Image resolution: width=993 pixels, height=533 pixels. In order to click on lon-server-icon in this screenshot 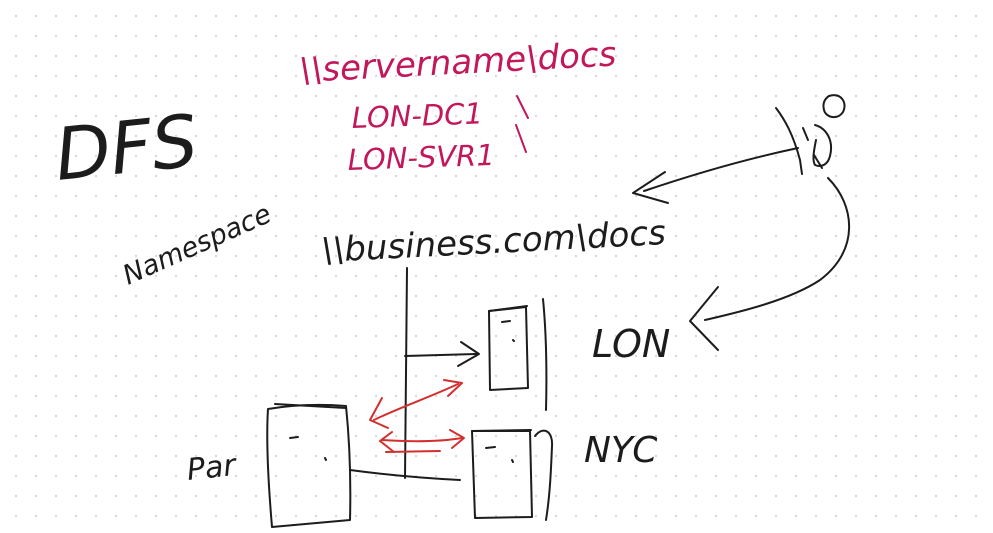, I will do `click(518, 354)`.